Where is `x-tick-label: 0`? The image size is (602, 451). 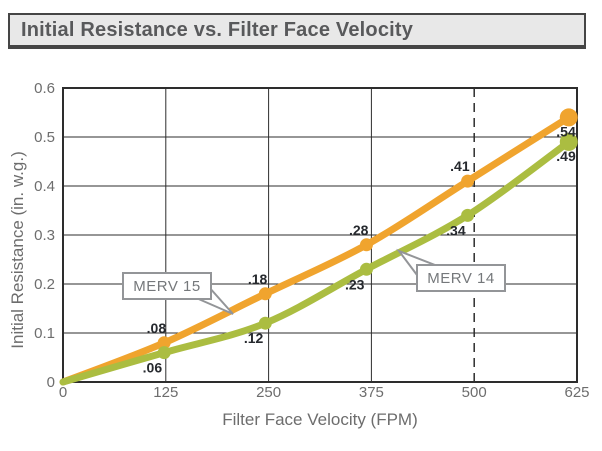 x-tick-label: 0 is located at coordinates (63, 392).